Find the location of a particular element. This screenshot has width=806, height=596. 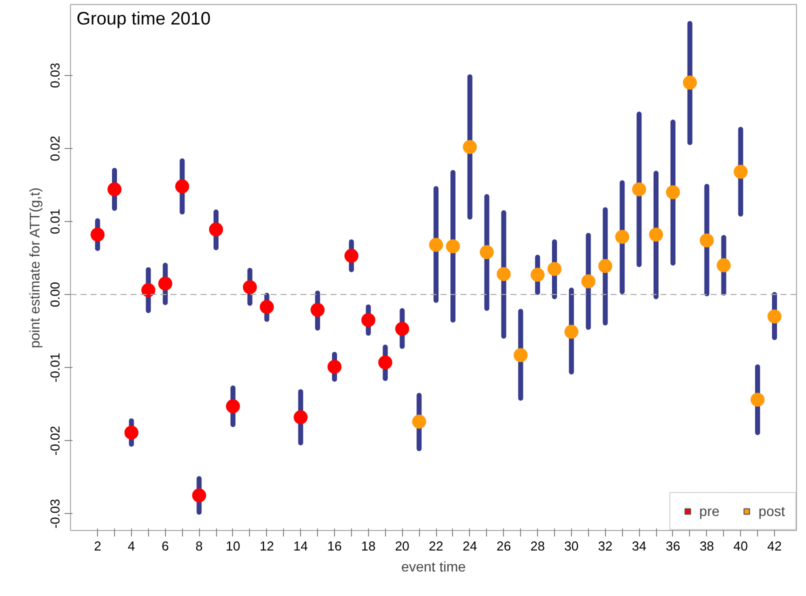

y-axis-title: point estimate for ATT(g,t) is located at coordinates (34, 267).